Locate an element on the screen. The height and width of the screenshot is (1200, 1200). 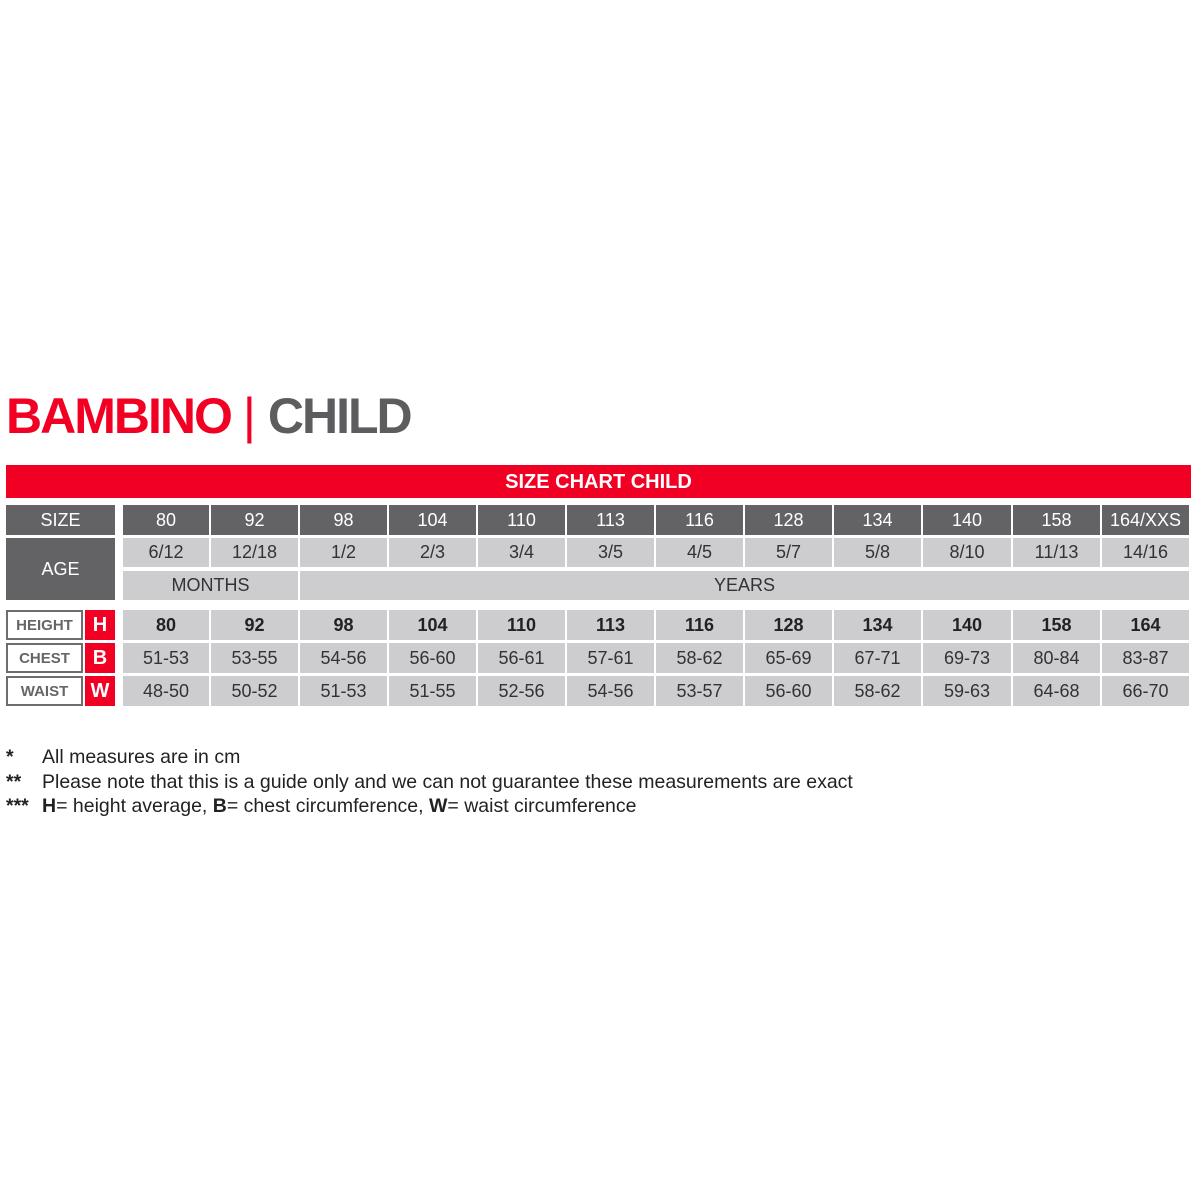
footnote-segment: = height average, is located at coordinates (134, 806).